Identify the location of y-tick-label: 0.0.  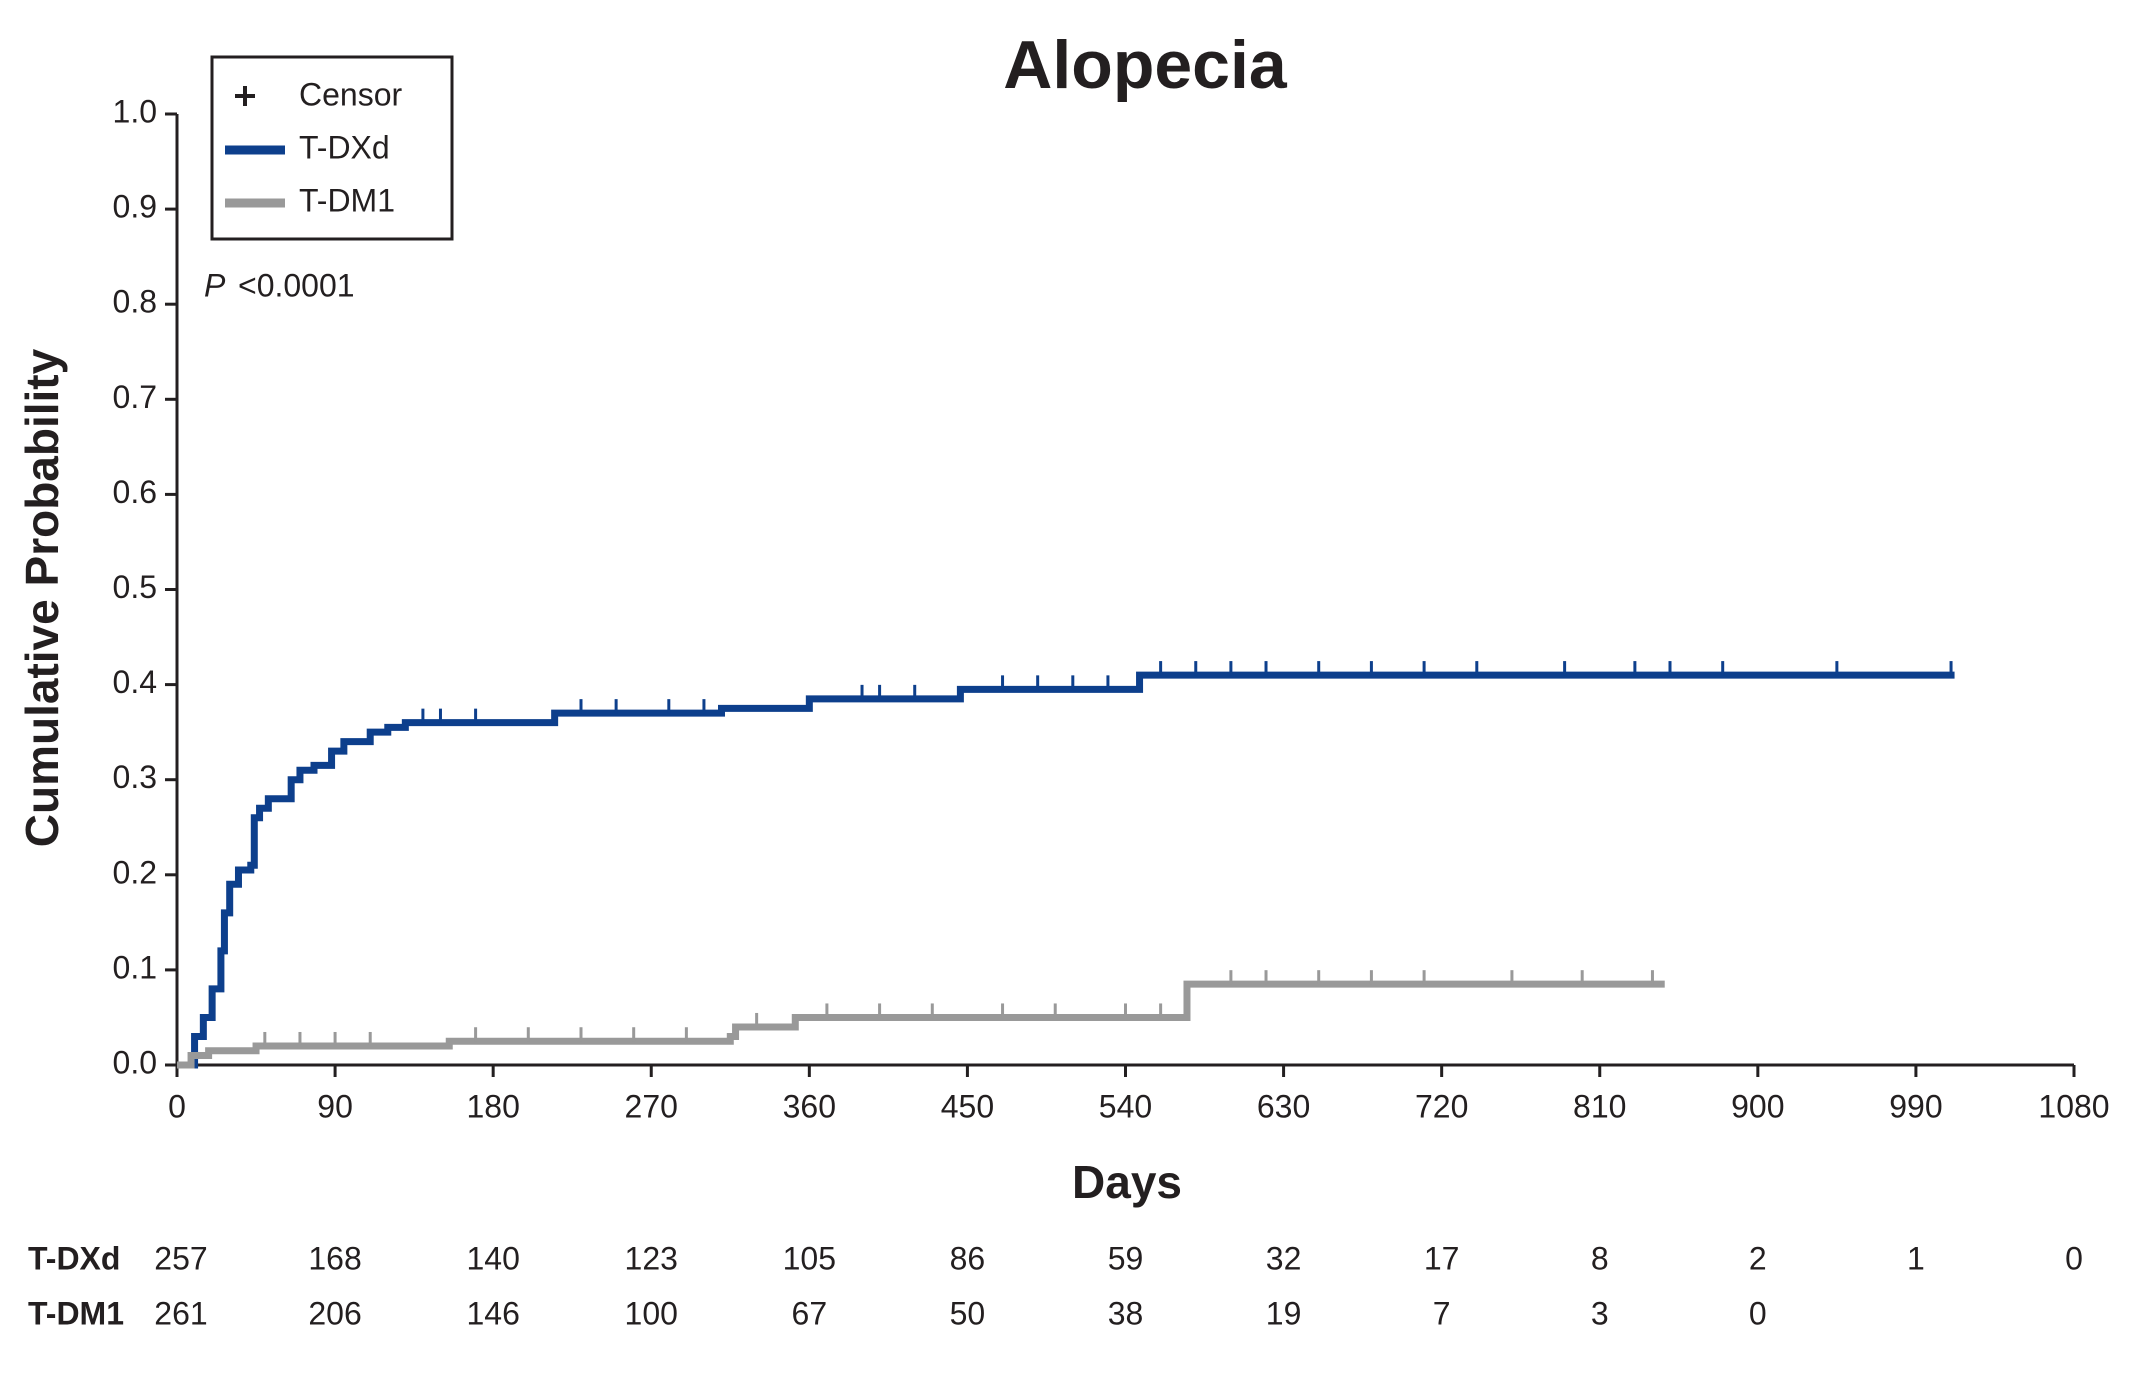
(135, 1062).